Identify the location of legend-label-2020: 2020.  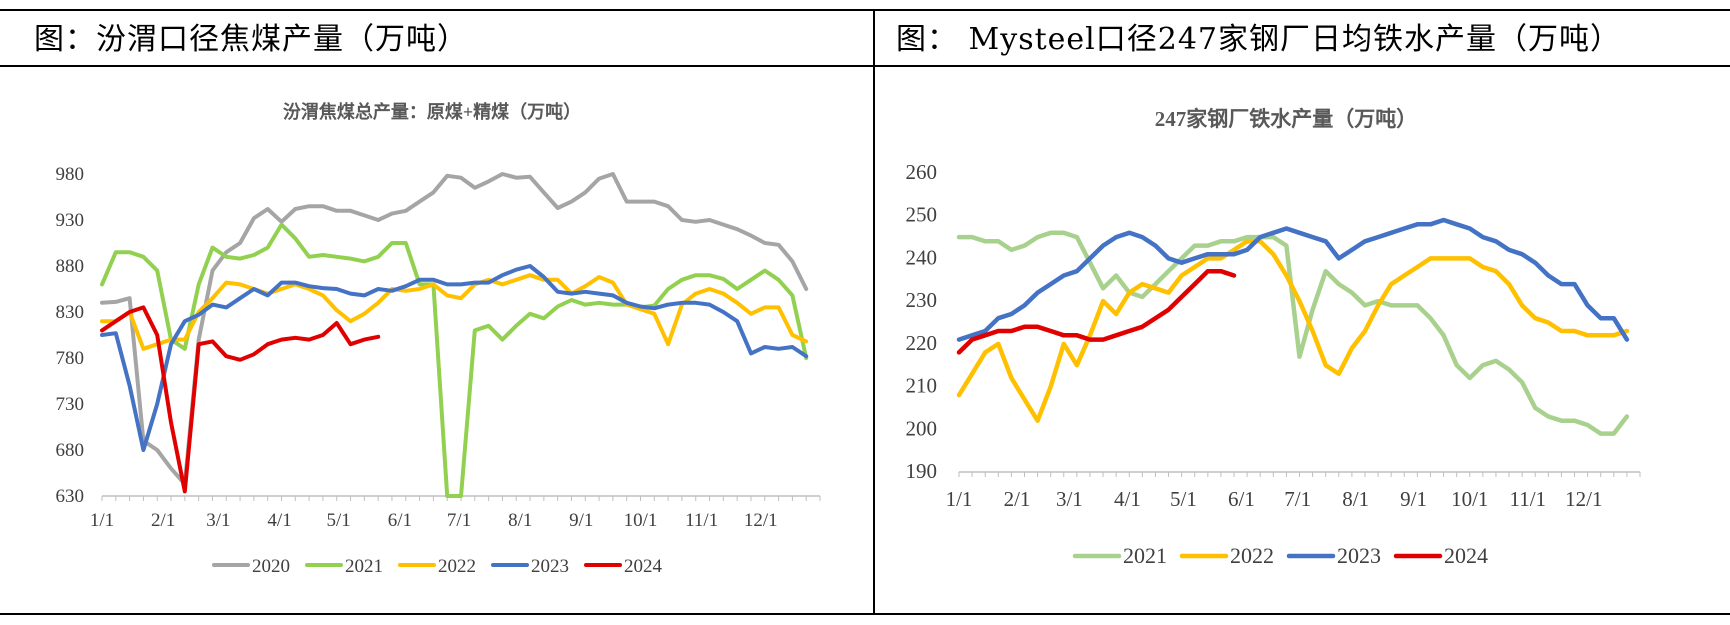
(271, 566).